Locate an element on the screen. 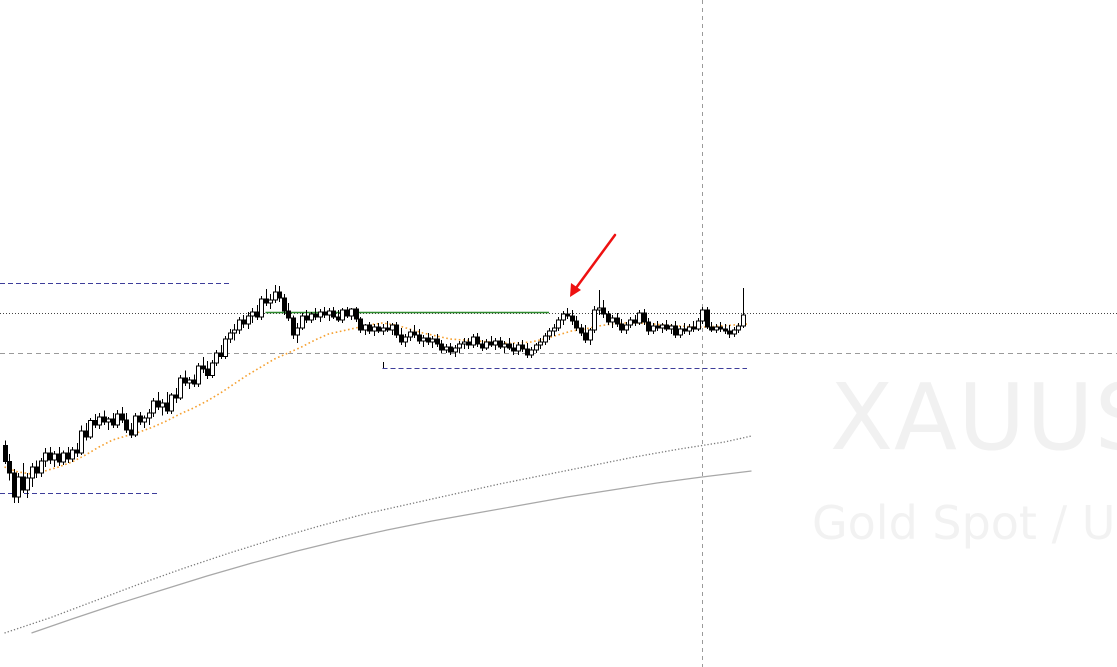 The image size is (1117, 667). arrow-shaft is located at coordinates (595, 261).